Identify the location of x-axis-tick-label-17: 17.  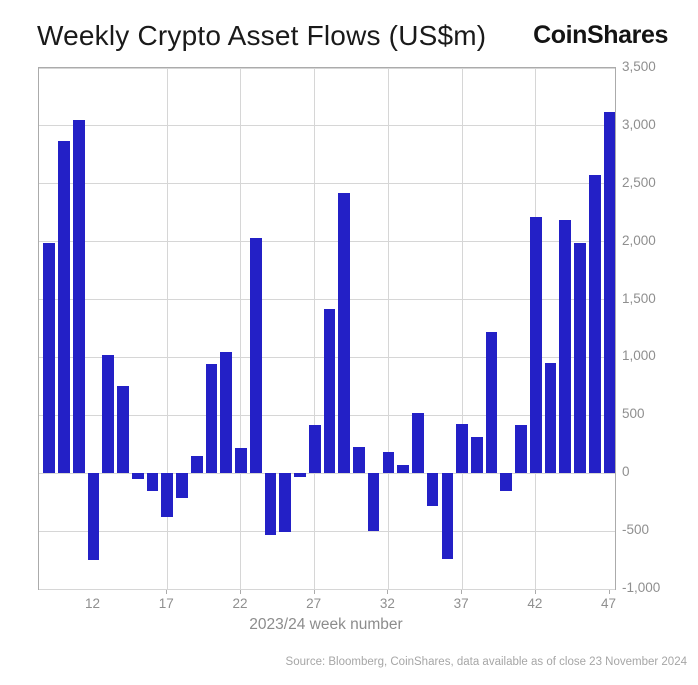
(166, 603).